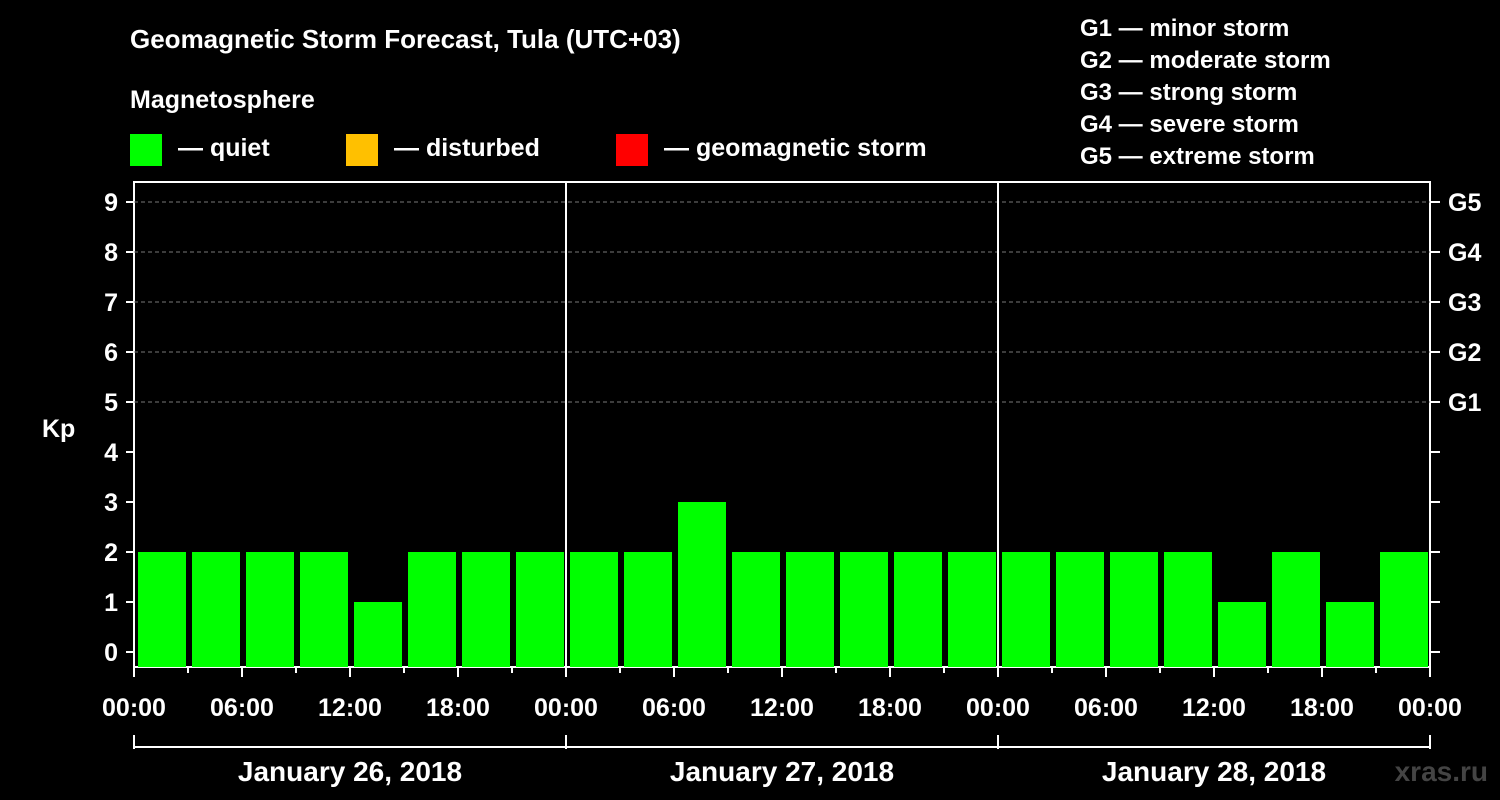 Image resolution: width=1500 pixels, height=800 pixels. Describe the element at coordinates (1464, 353) in the screenshot. I see `g-level-label: G2` at that location.